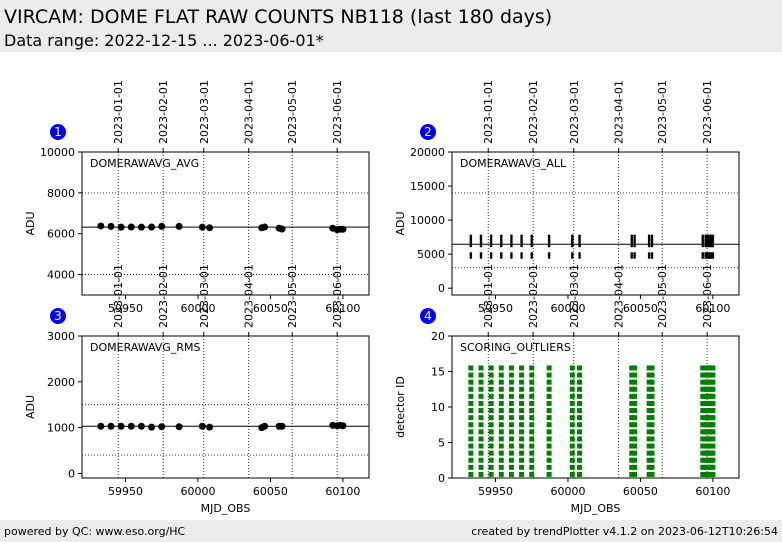  What do you see at coordinates (58, 316) in the screenshot?
I see `panel-3-number: 3` at bounding box center [58, 316].